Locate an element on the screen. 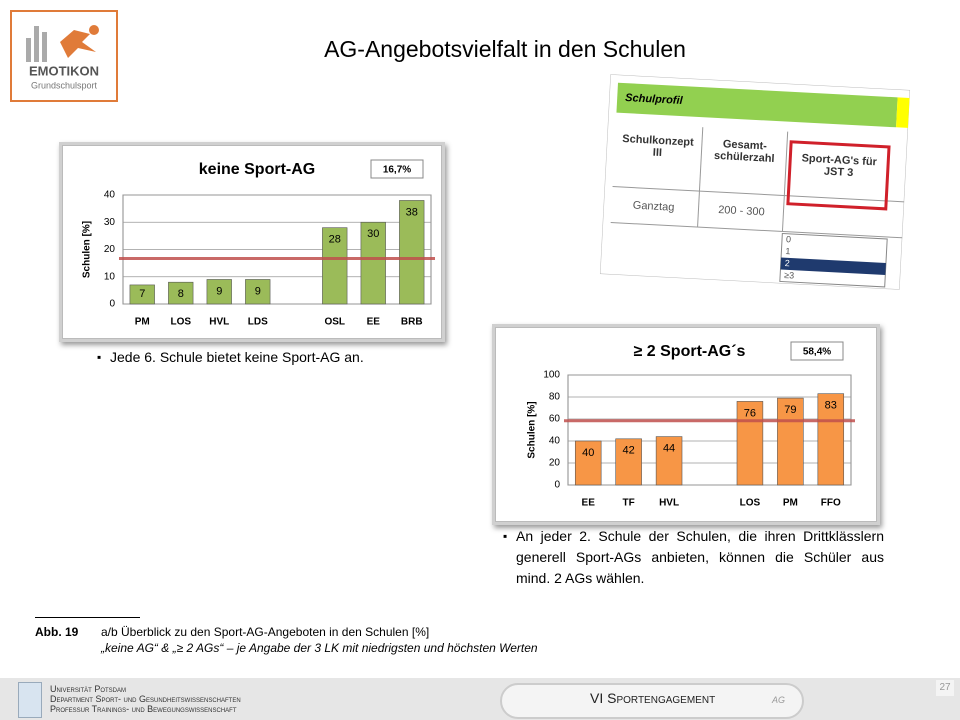 The height and width of the screenshot is (720, 960). y-tick-label: 80 is located at coordinates (555, 397).